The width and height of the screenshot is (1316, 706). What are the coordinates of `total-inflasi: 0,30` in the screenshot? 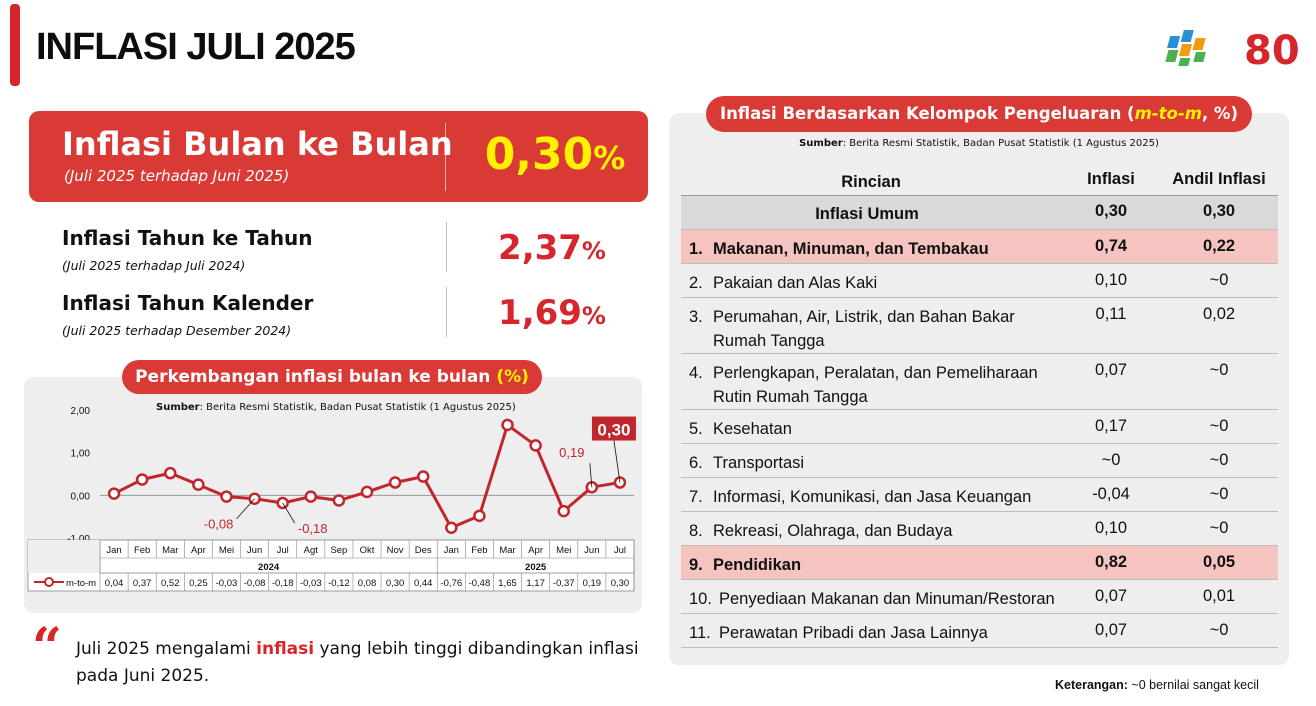 It's located at (1111, 211).